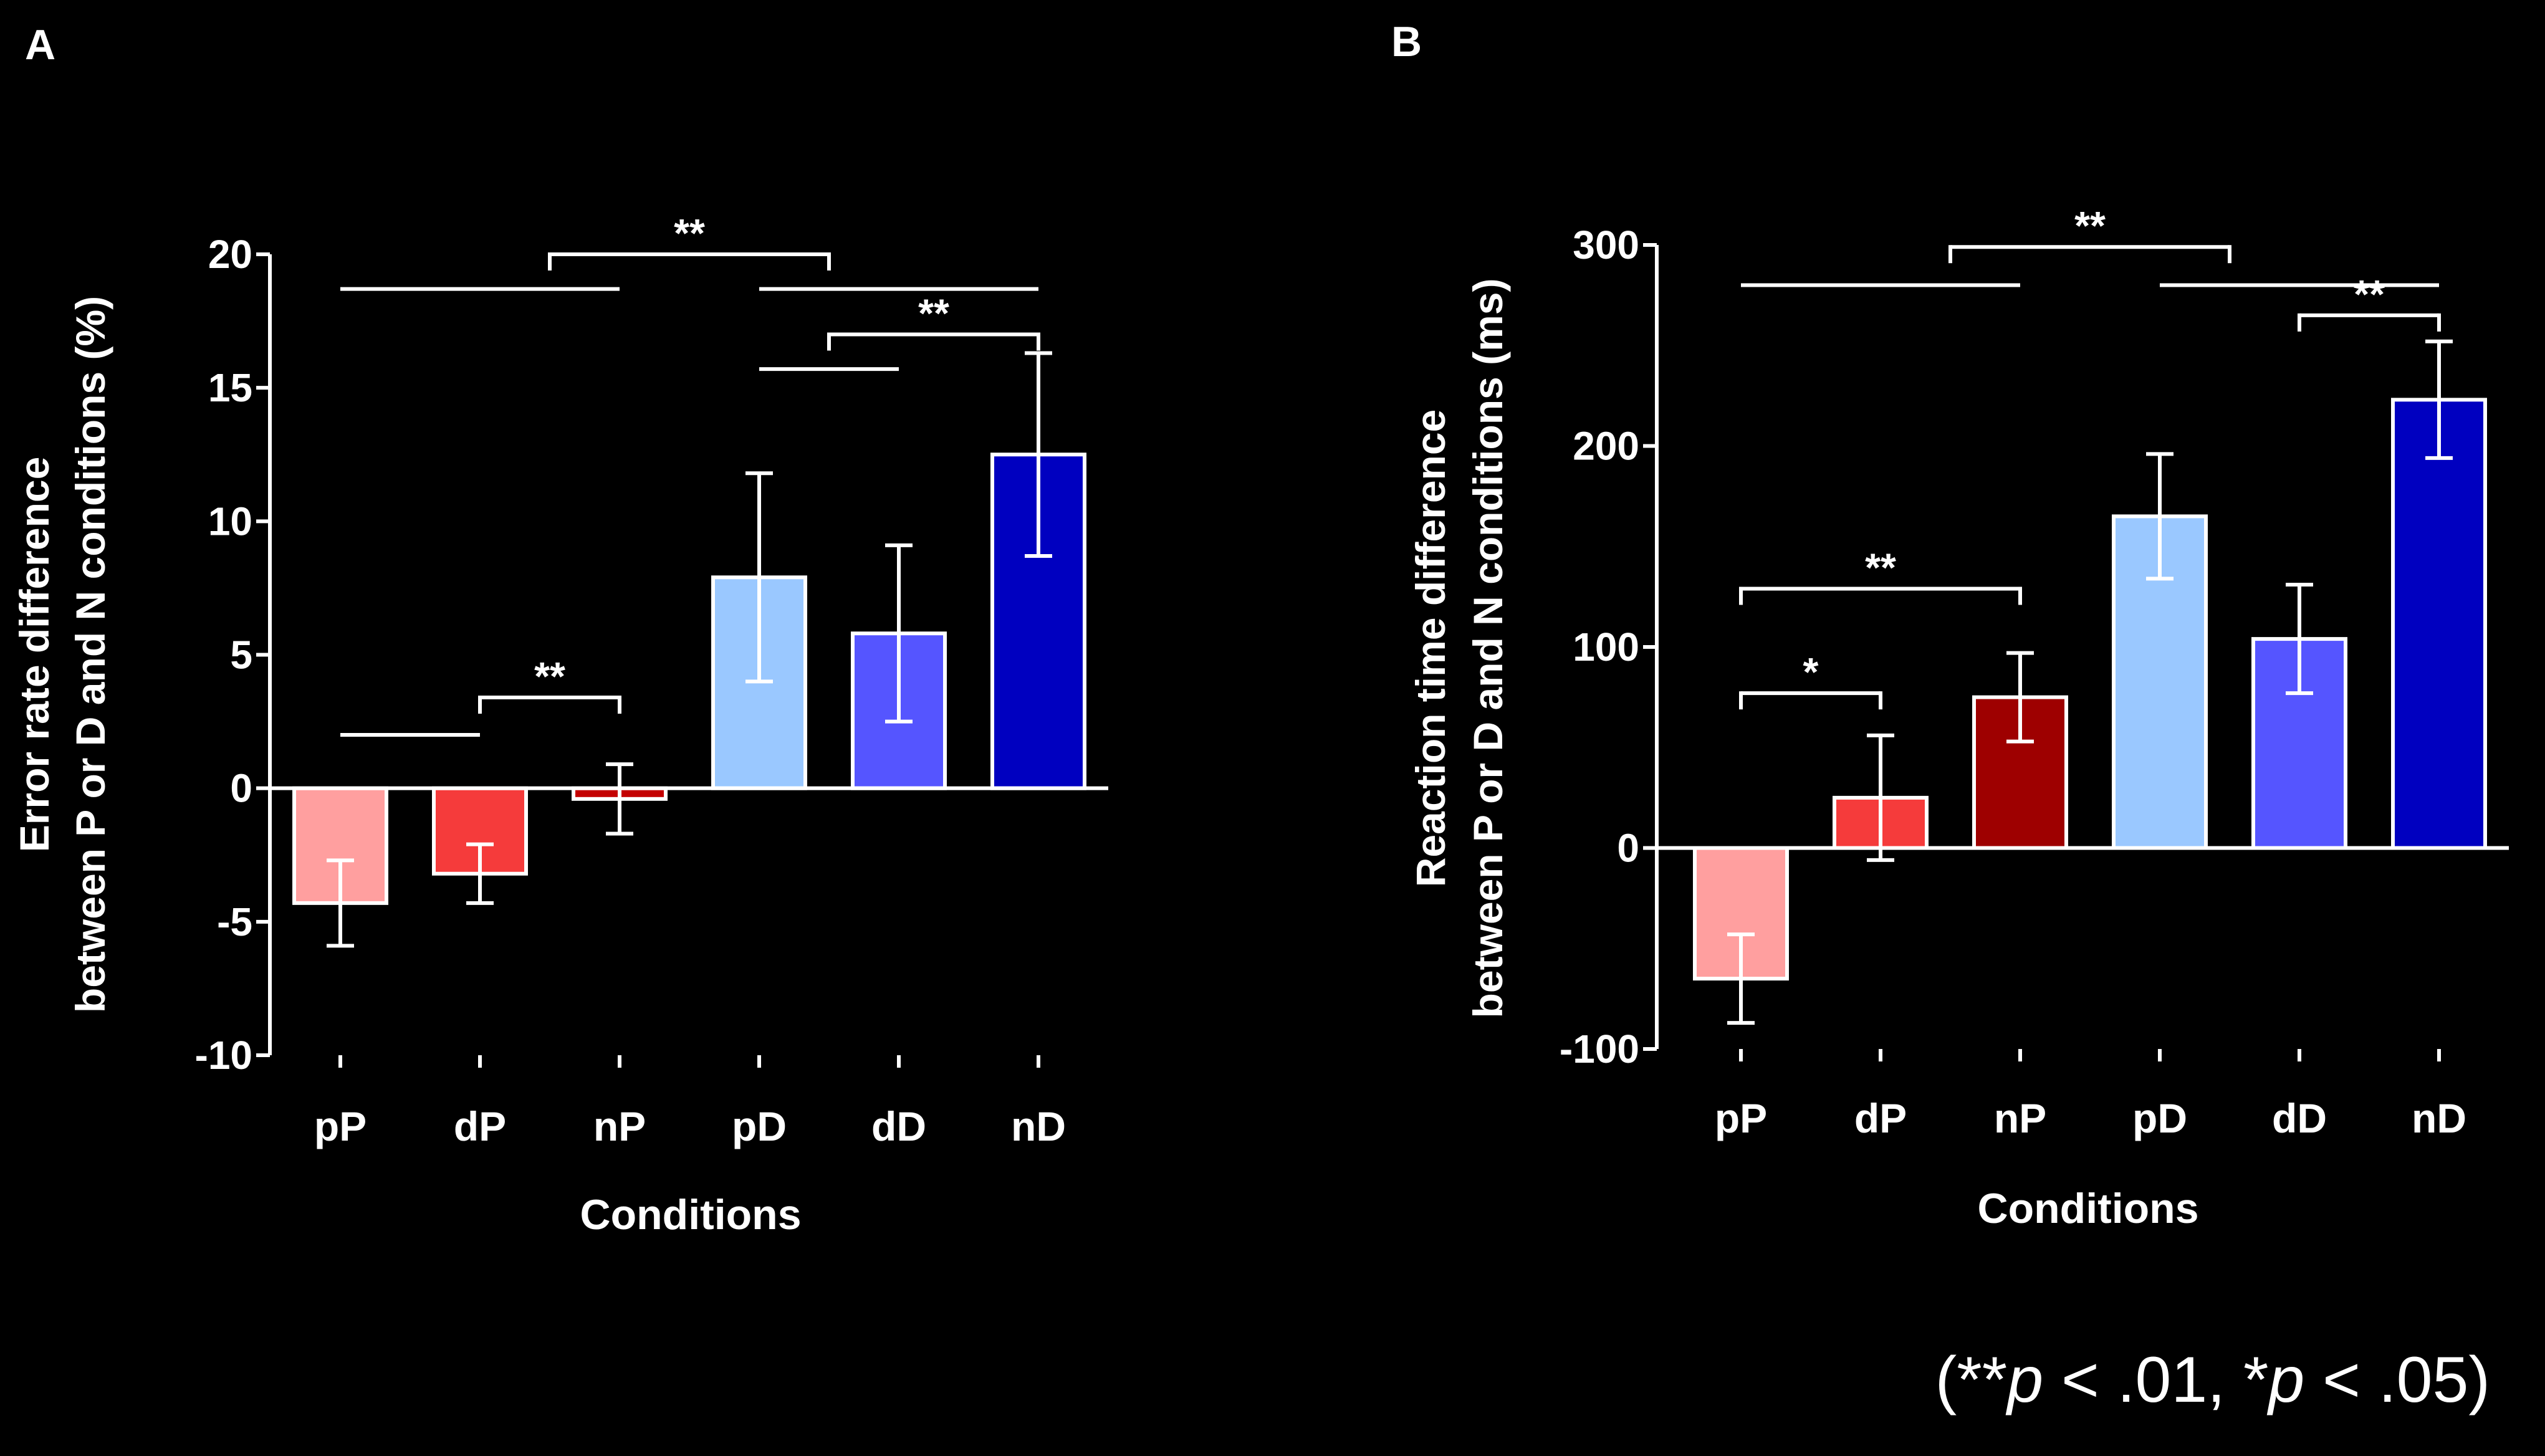  I want to click on significance-footnote: (**p < .01, *p < .05), so click(2212, 1380).